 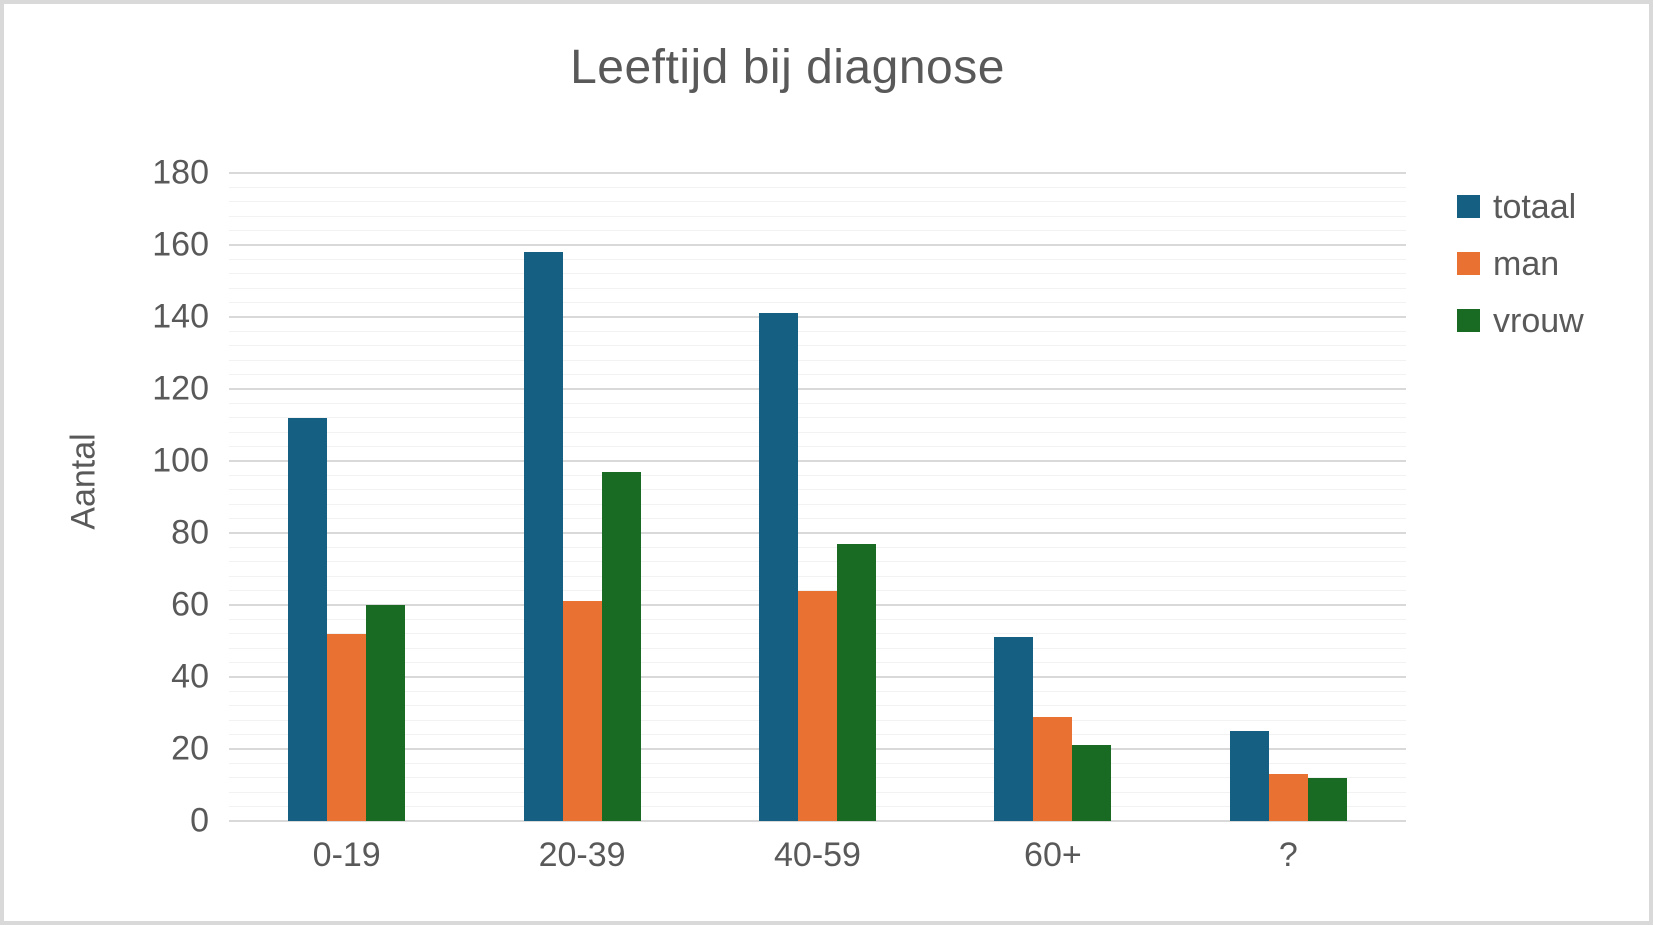 What do you see at coordinates (582, 855) in the screenshot?
I see `x-category-label-20-39: 20-39` at bounding box center [582, 855].